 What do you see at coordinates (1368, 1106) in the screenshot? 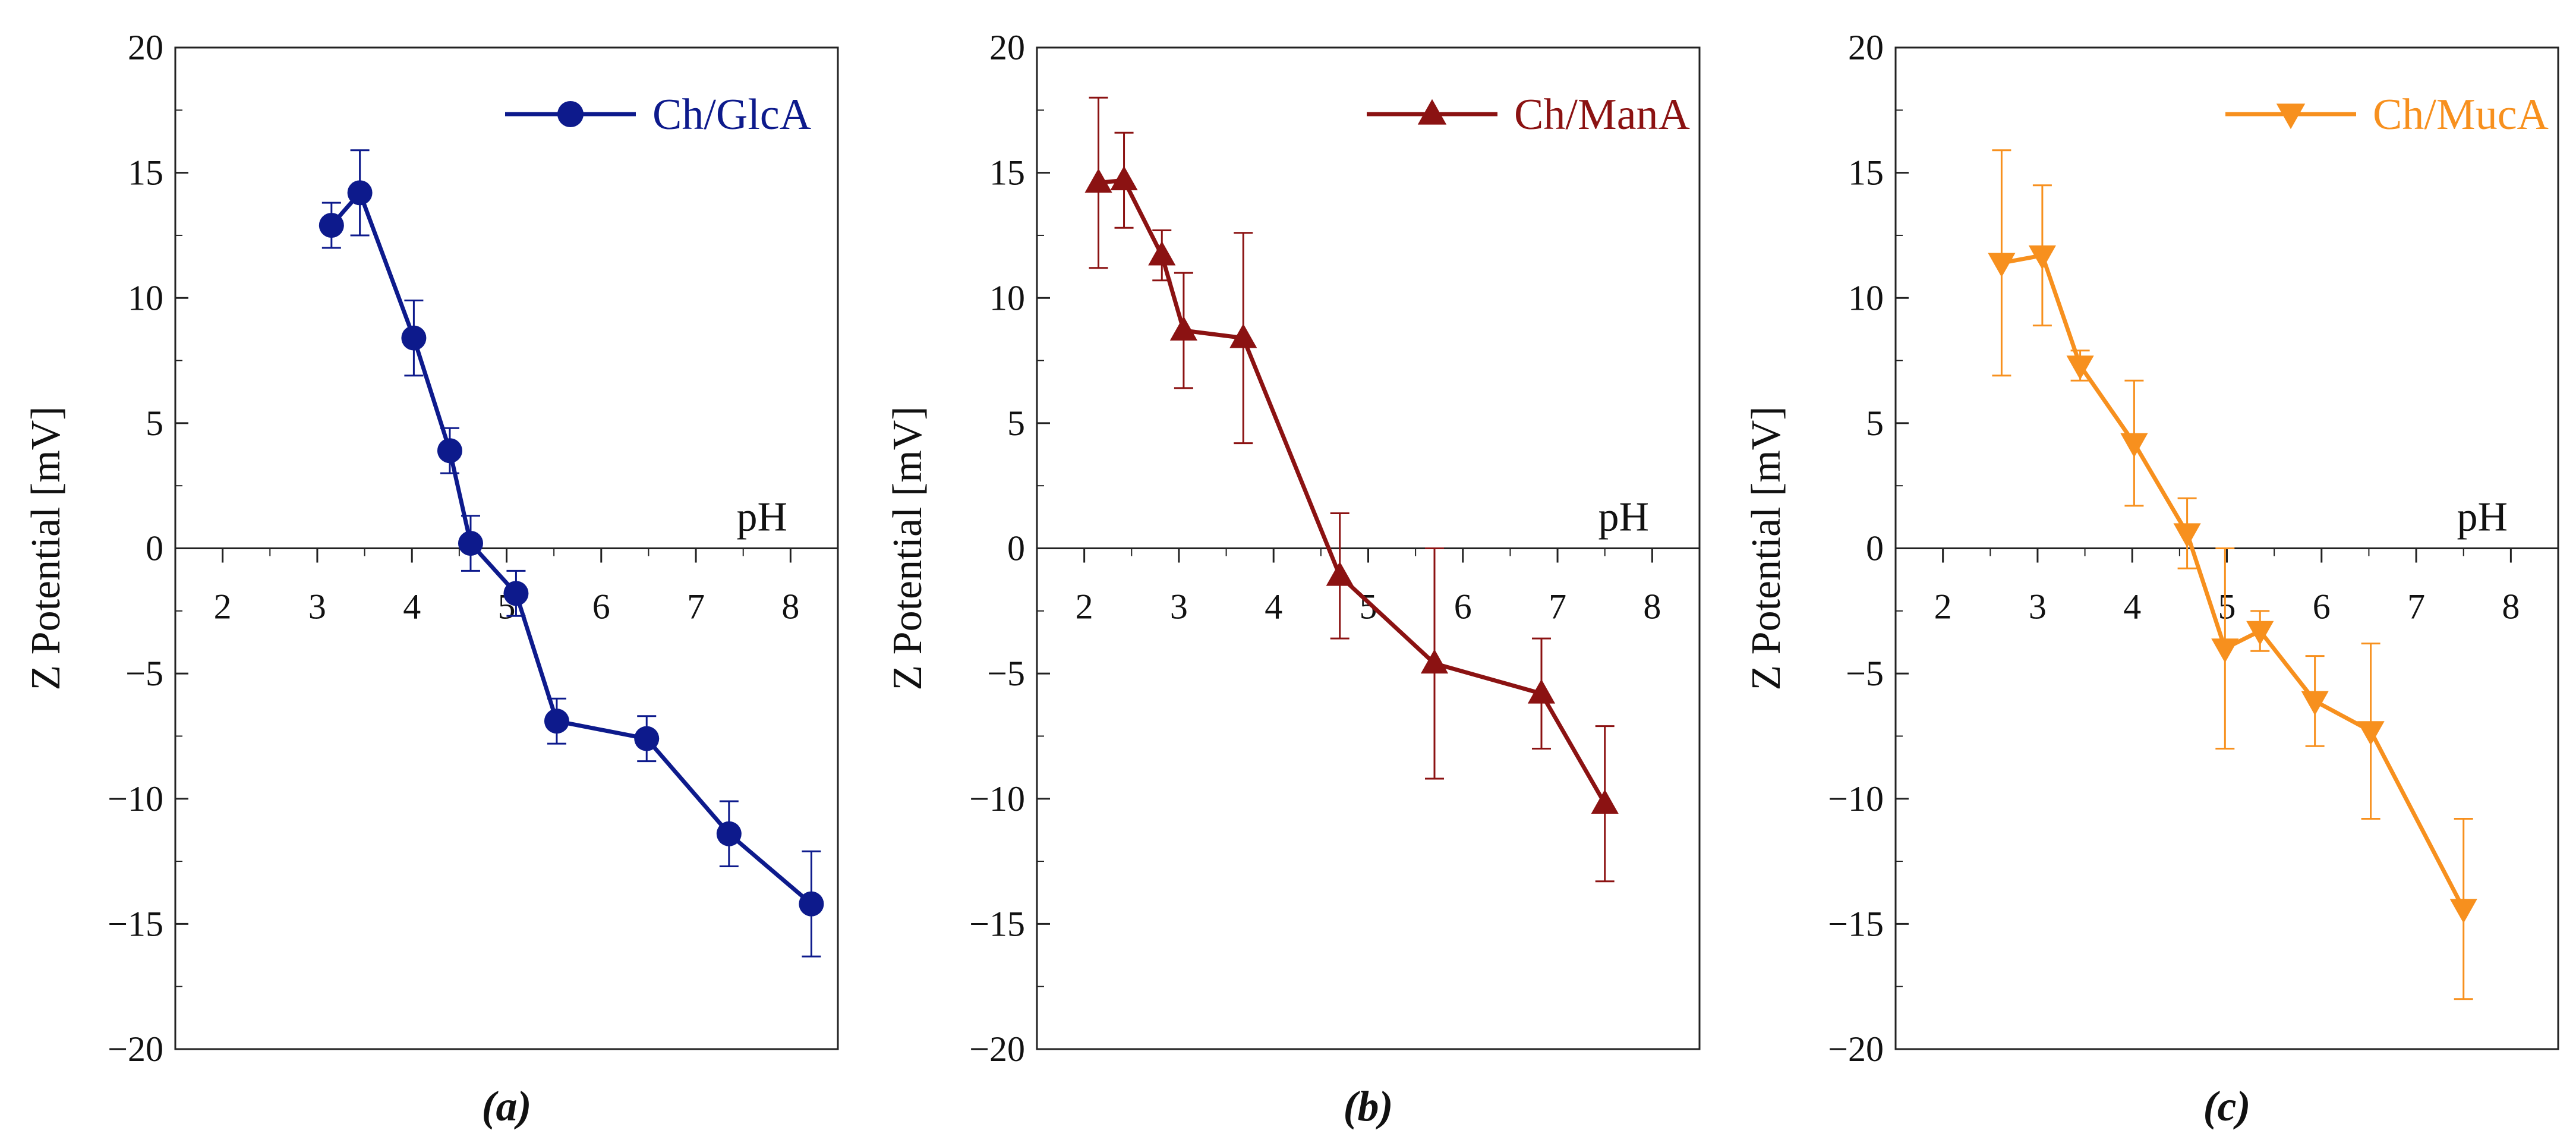
I see `panel-label: (b)` at bounding box center [1368, 1106].